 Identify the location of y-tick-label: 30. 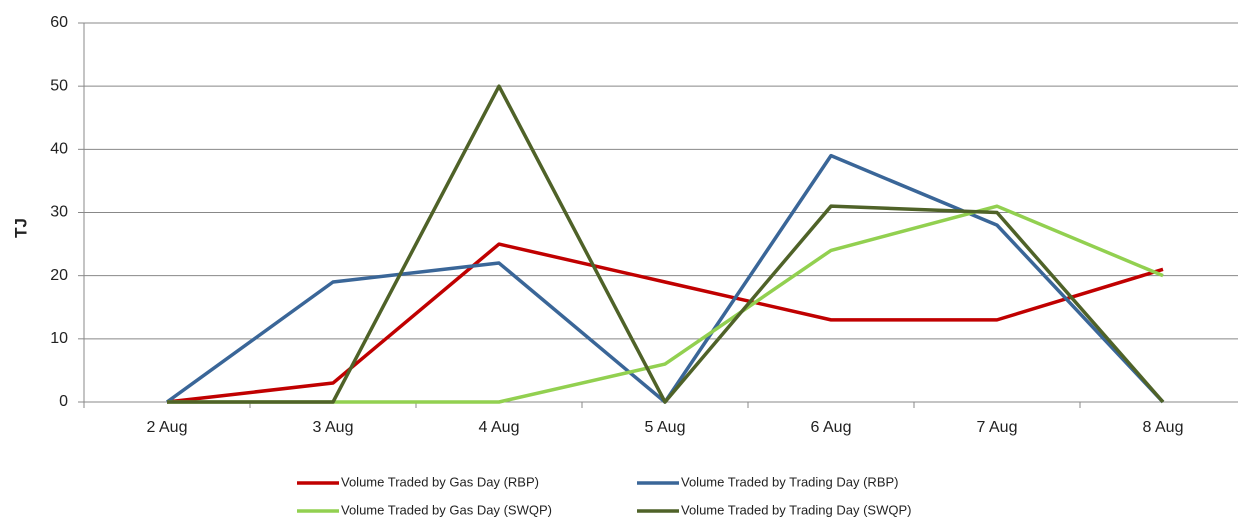
(59, 212).